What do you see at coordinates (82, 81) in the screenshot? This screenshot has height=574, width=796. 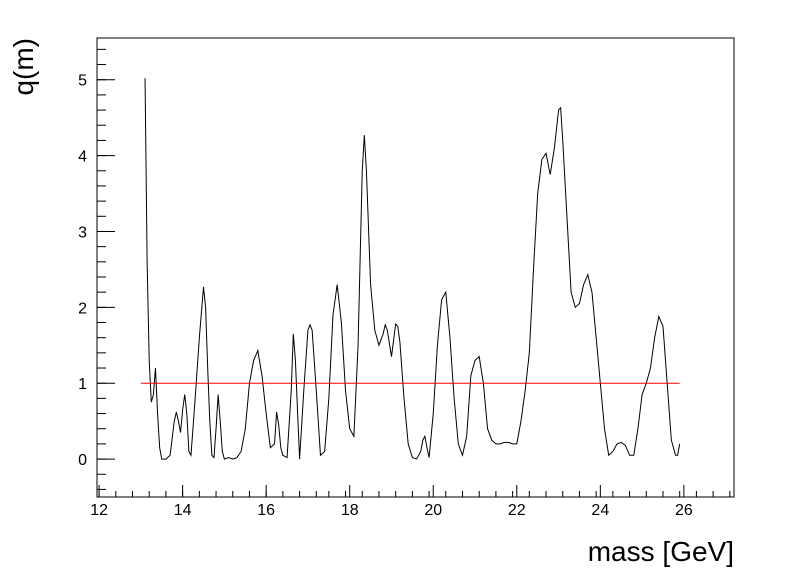 I see `y-tick-label: 5` at bounding box center [82, 81].